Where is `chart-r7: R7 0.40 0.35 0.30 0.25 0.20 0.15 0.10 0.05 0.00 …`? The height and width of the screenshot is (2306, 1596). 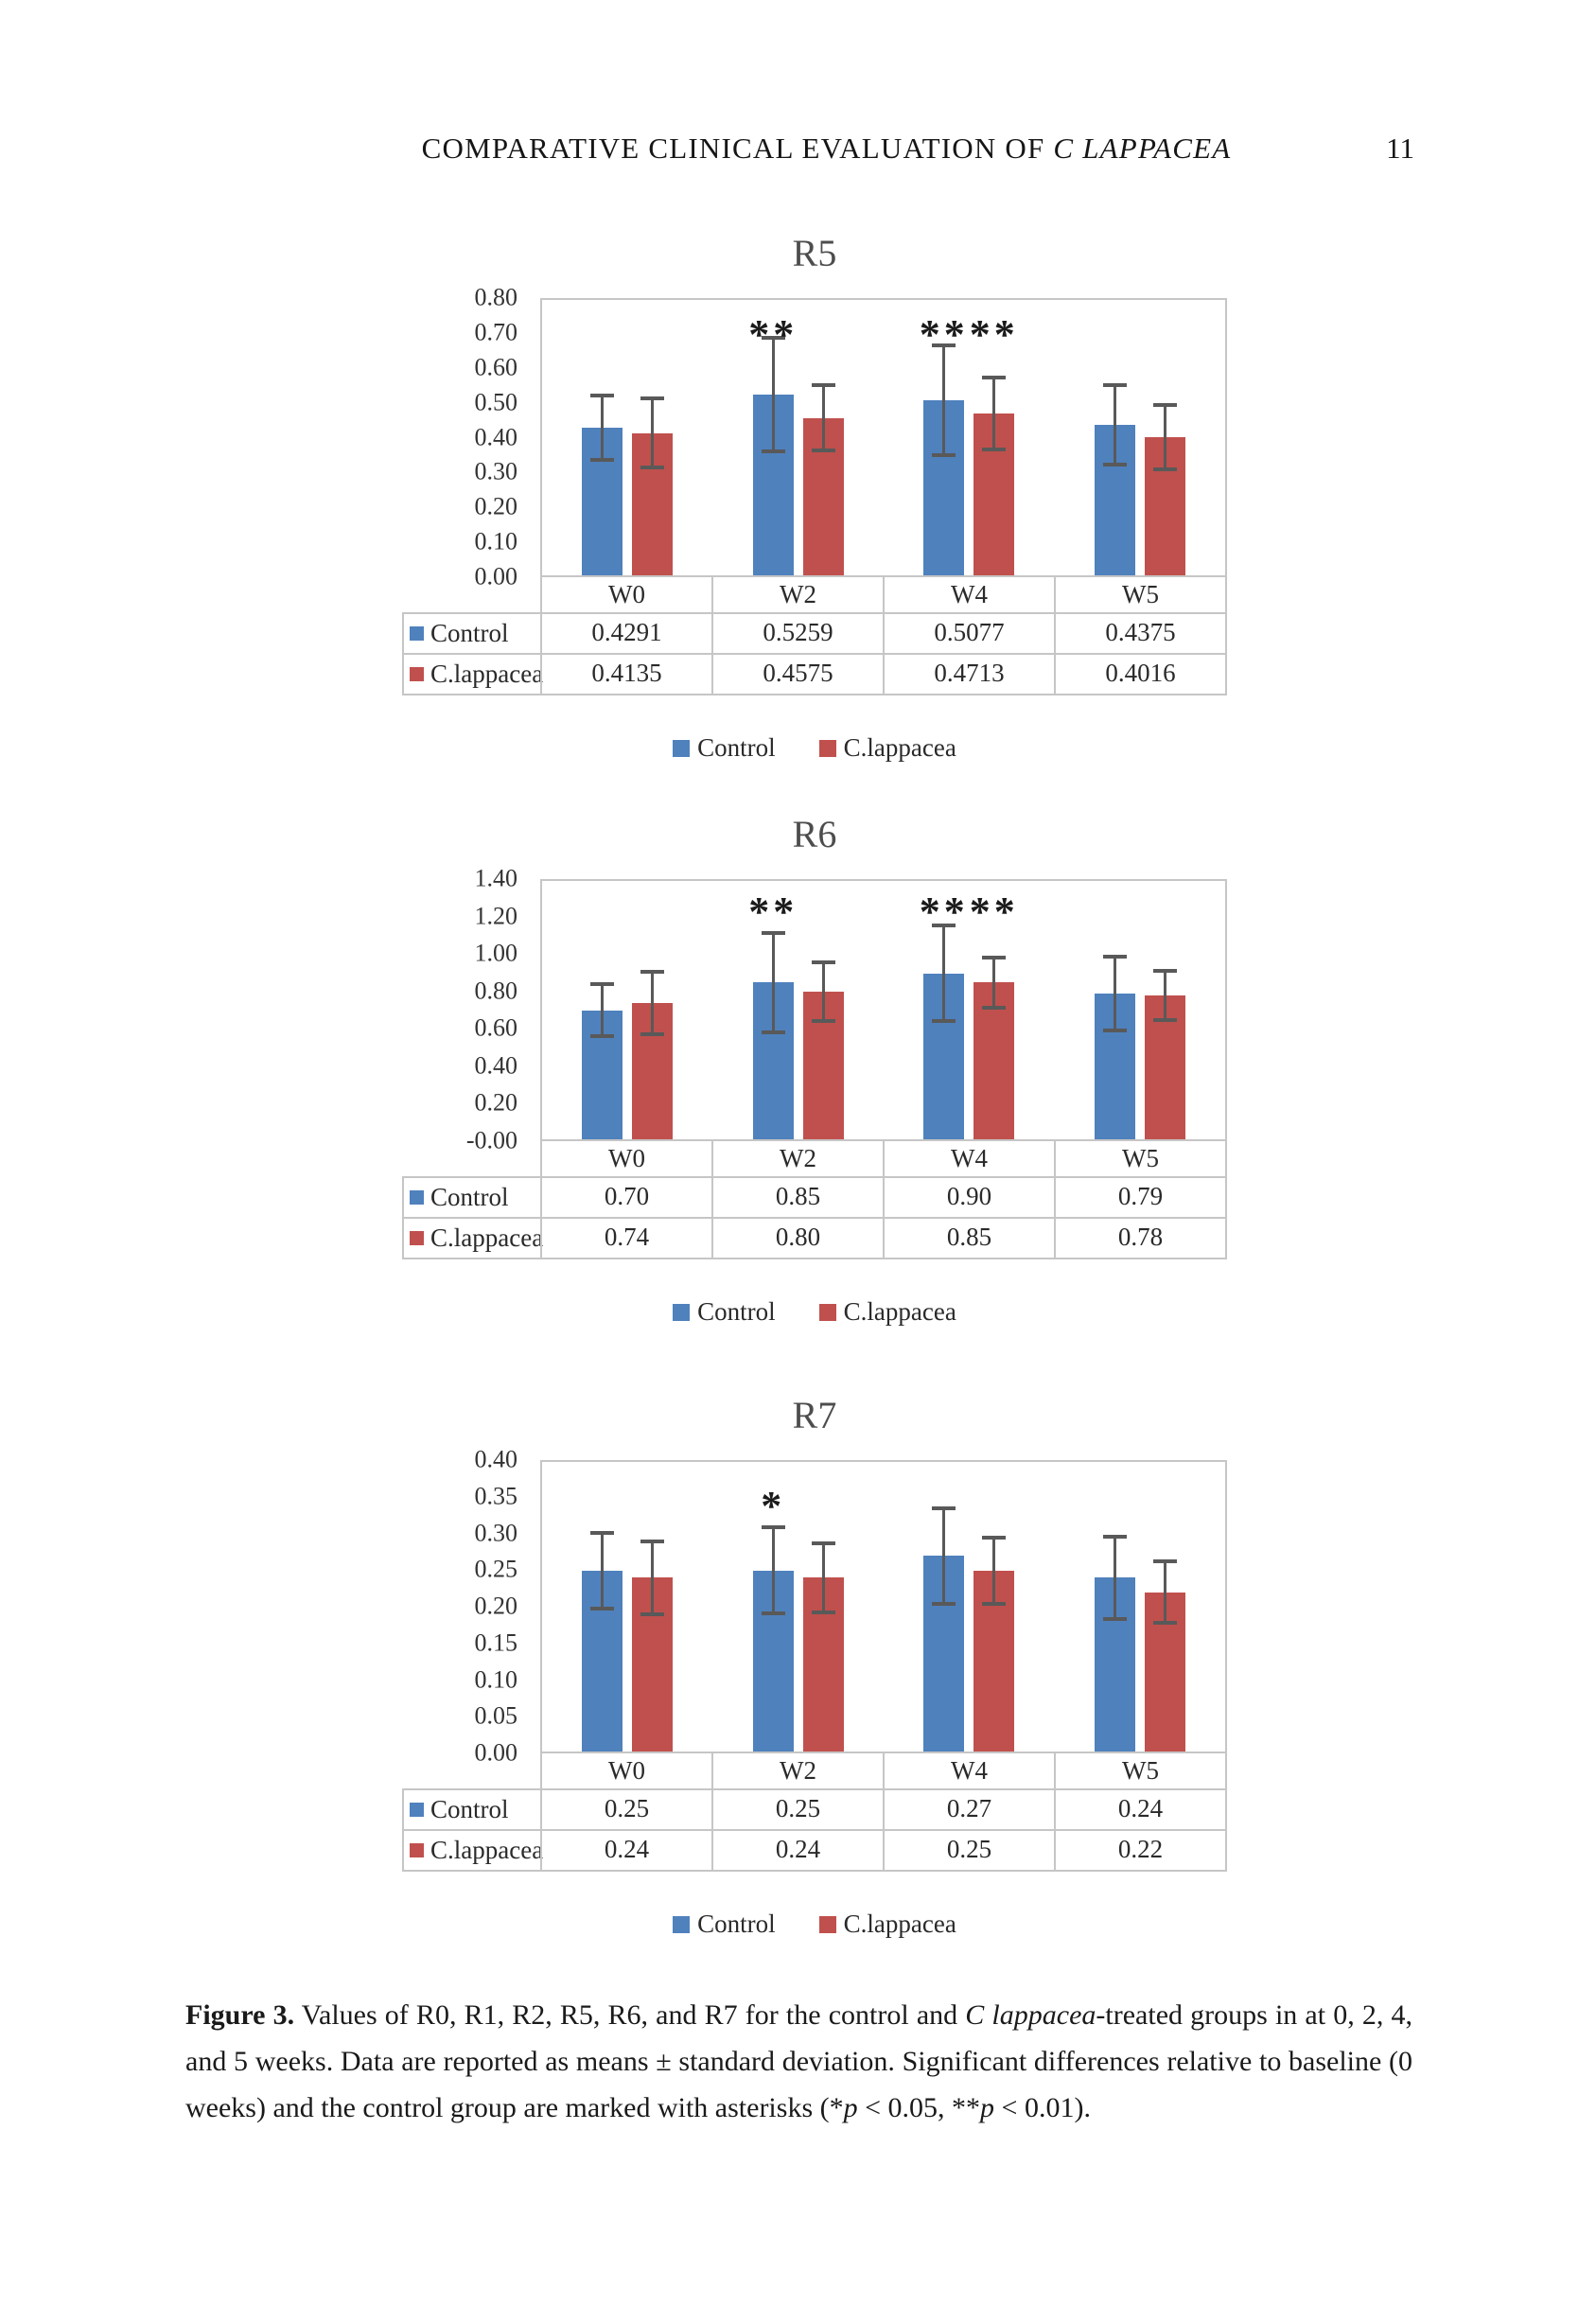 chart-r7: R7 0.40 0.35 0.30 0.25 0.20 0.15 0.10 0.05 0.00 … is located at coordinates (814, 1663).